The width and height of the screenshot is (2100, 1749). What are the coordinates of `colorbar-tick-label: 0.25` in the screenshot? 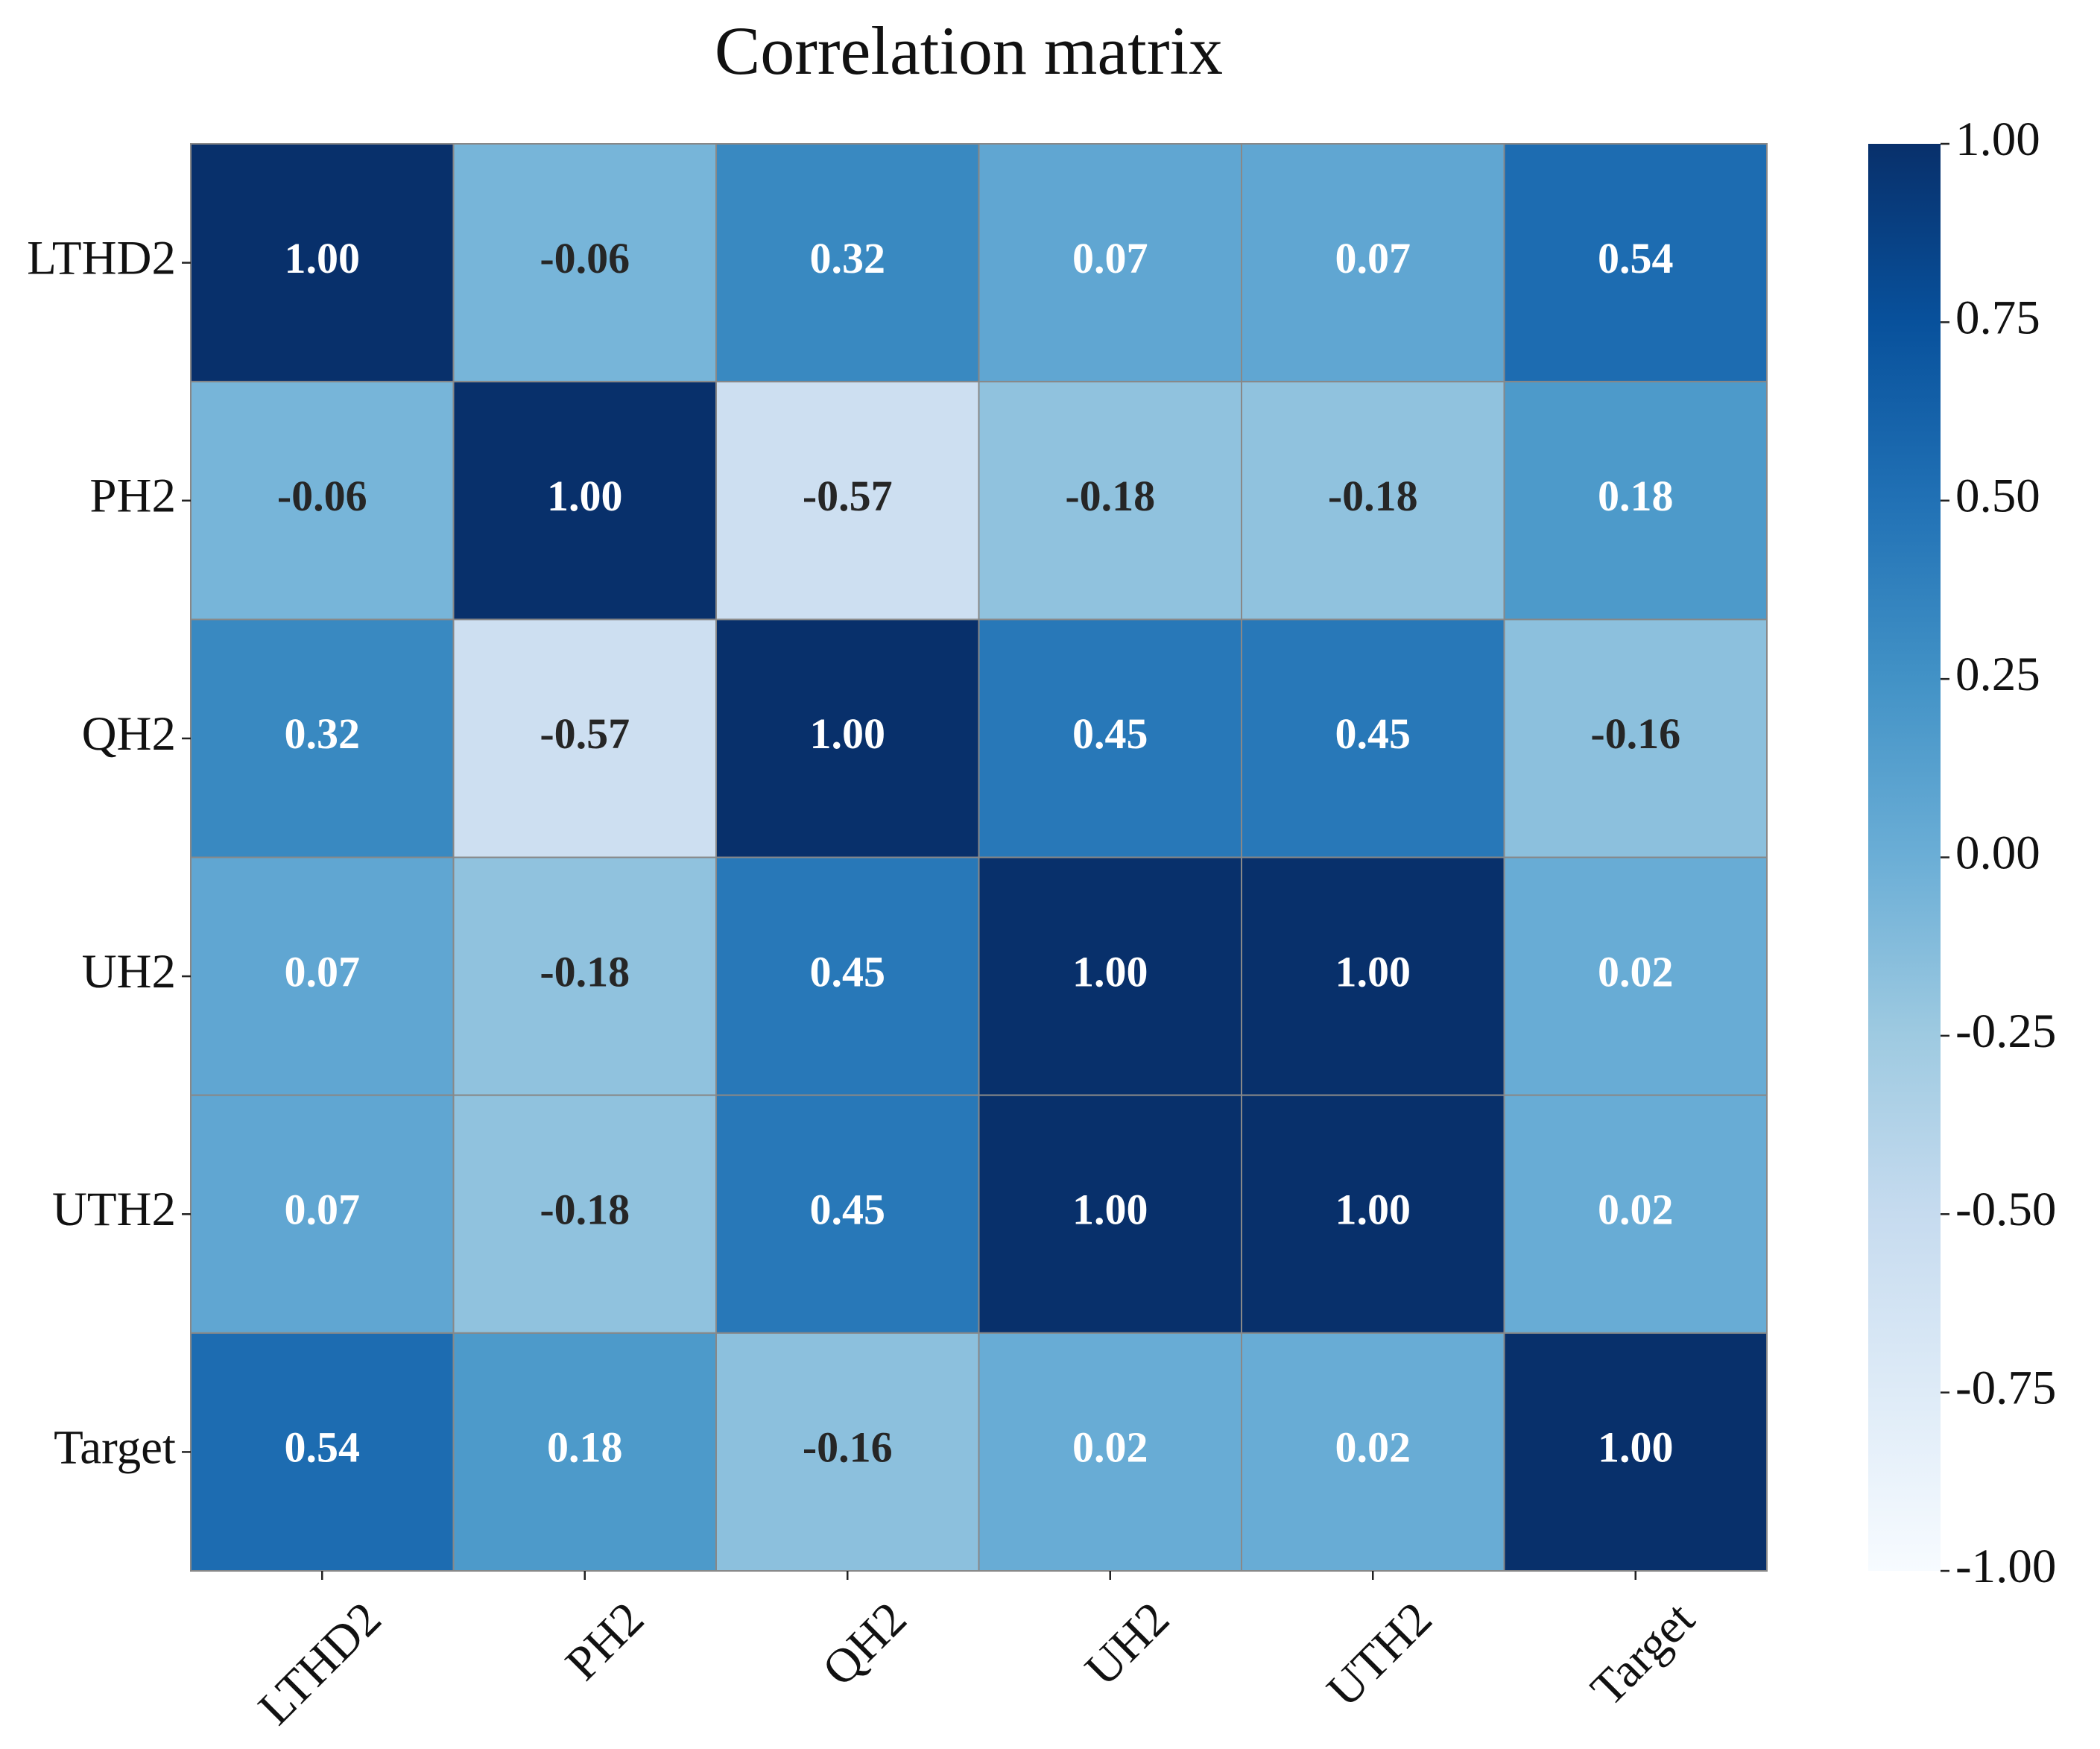 It's located at (1997, 674).